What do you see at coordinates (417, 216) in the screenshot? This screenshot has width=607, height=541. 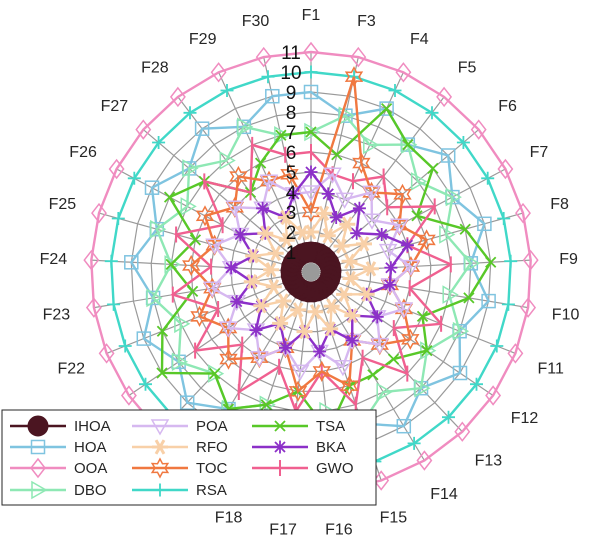 I see `point-tsa-f7` at bounding box center [417, 216].